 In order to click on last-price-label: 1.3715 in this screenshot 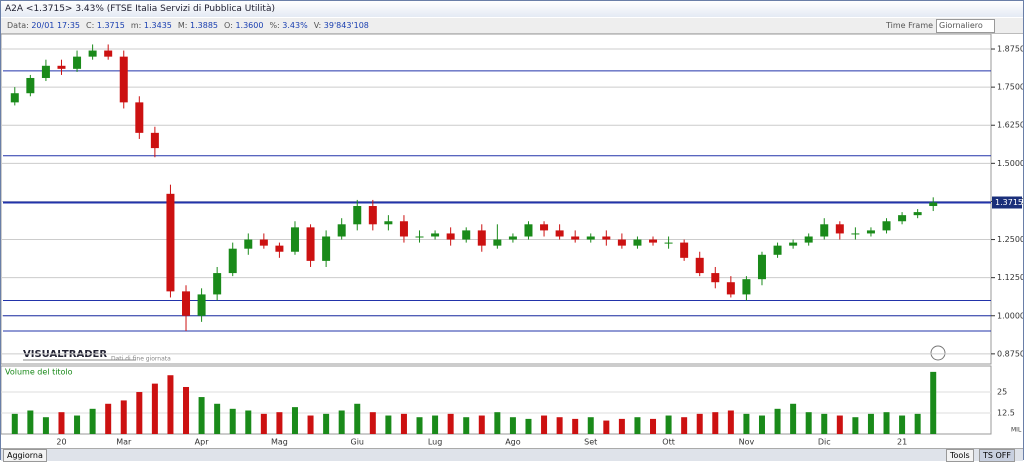, I will do `click(1009, 202)`.